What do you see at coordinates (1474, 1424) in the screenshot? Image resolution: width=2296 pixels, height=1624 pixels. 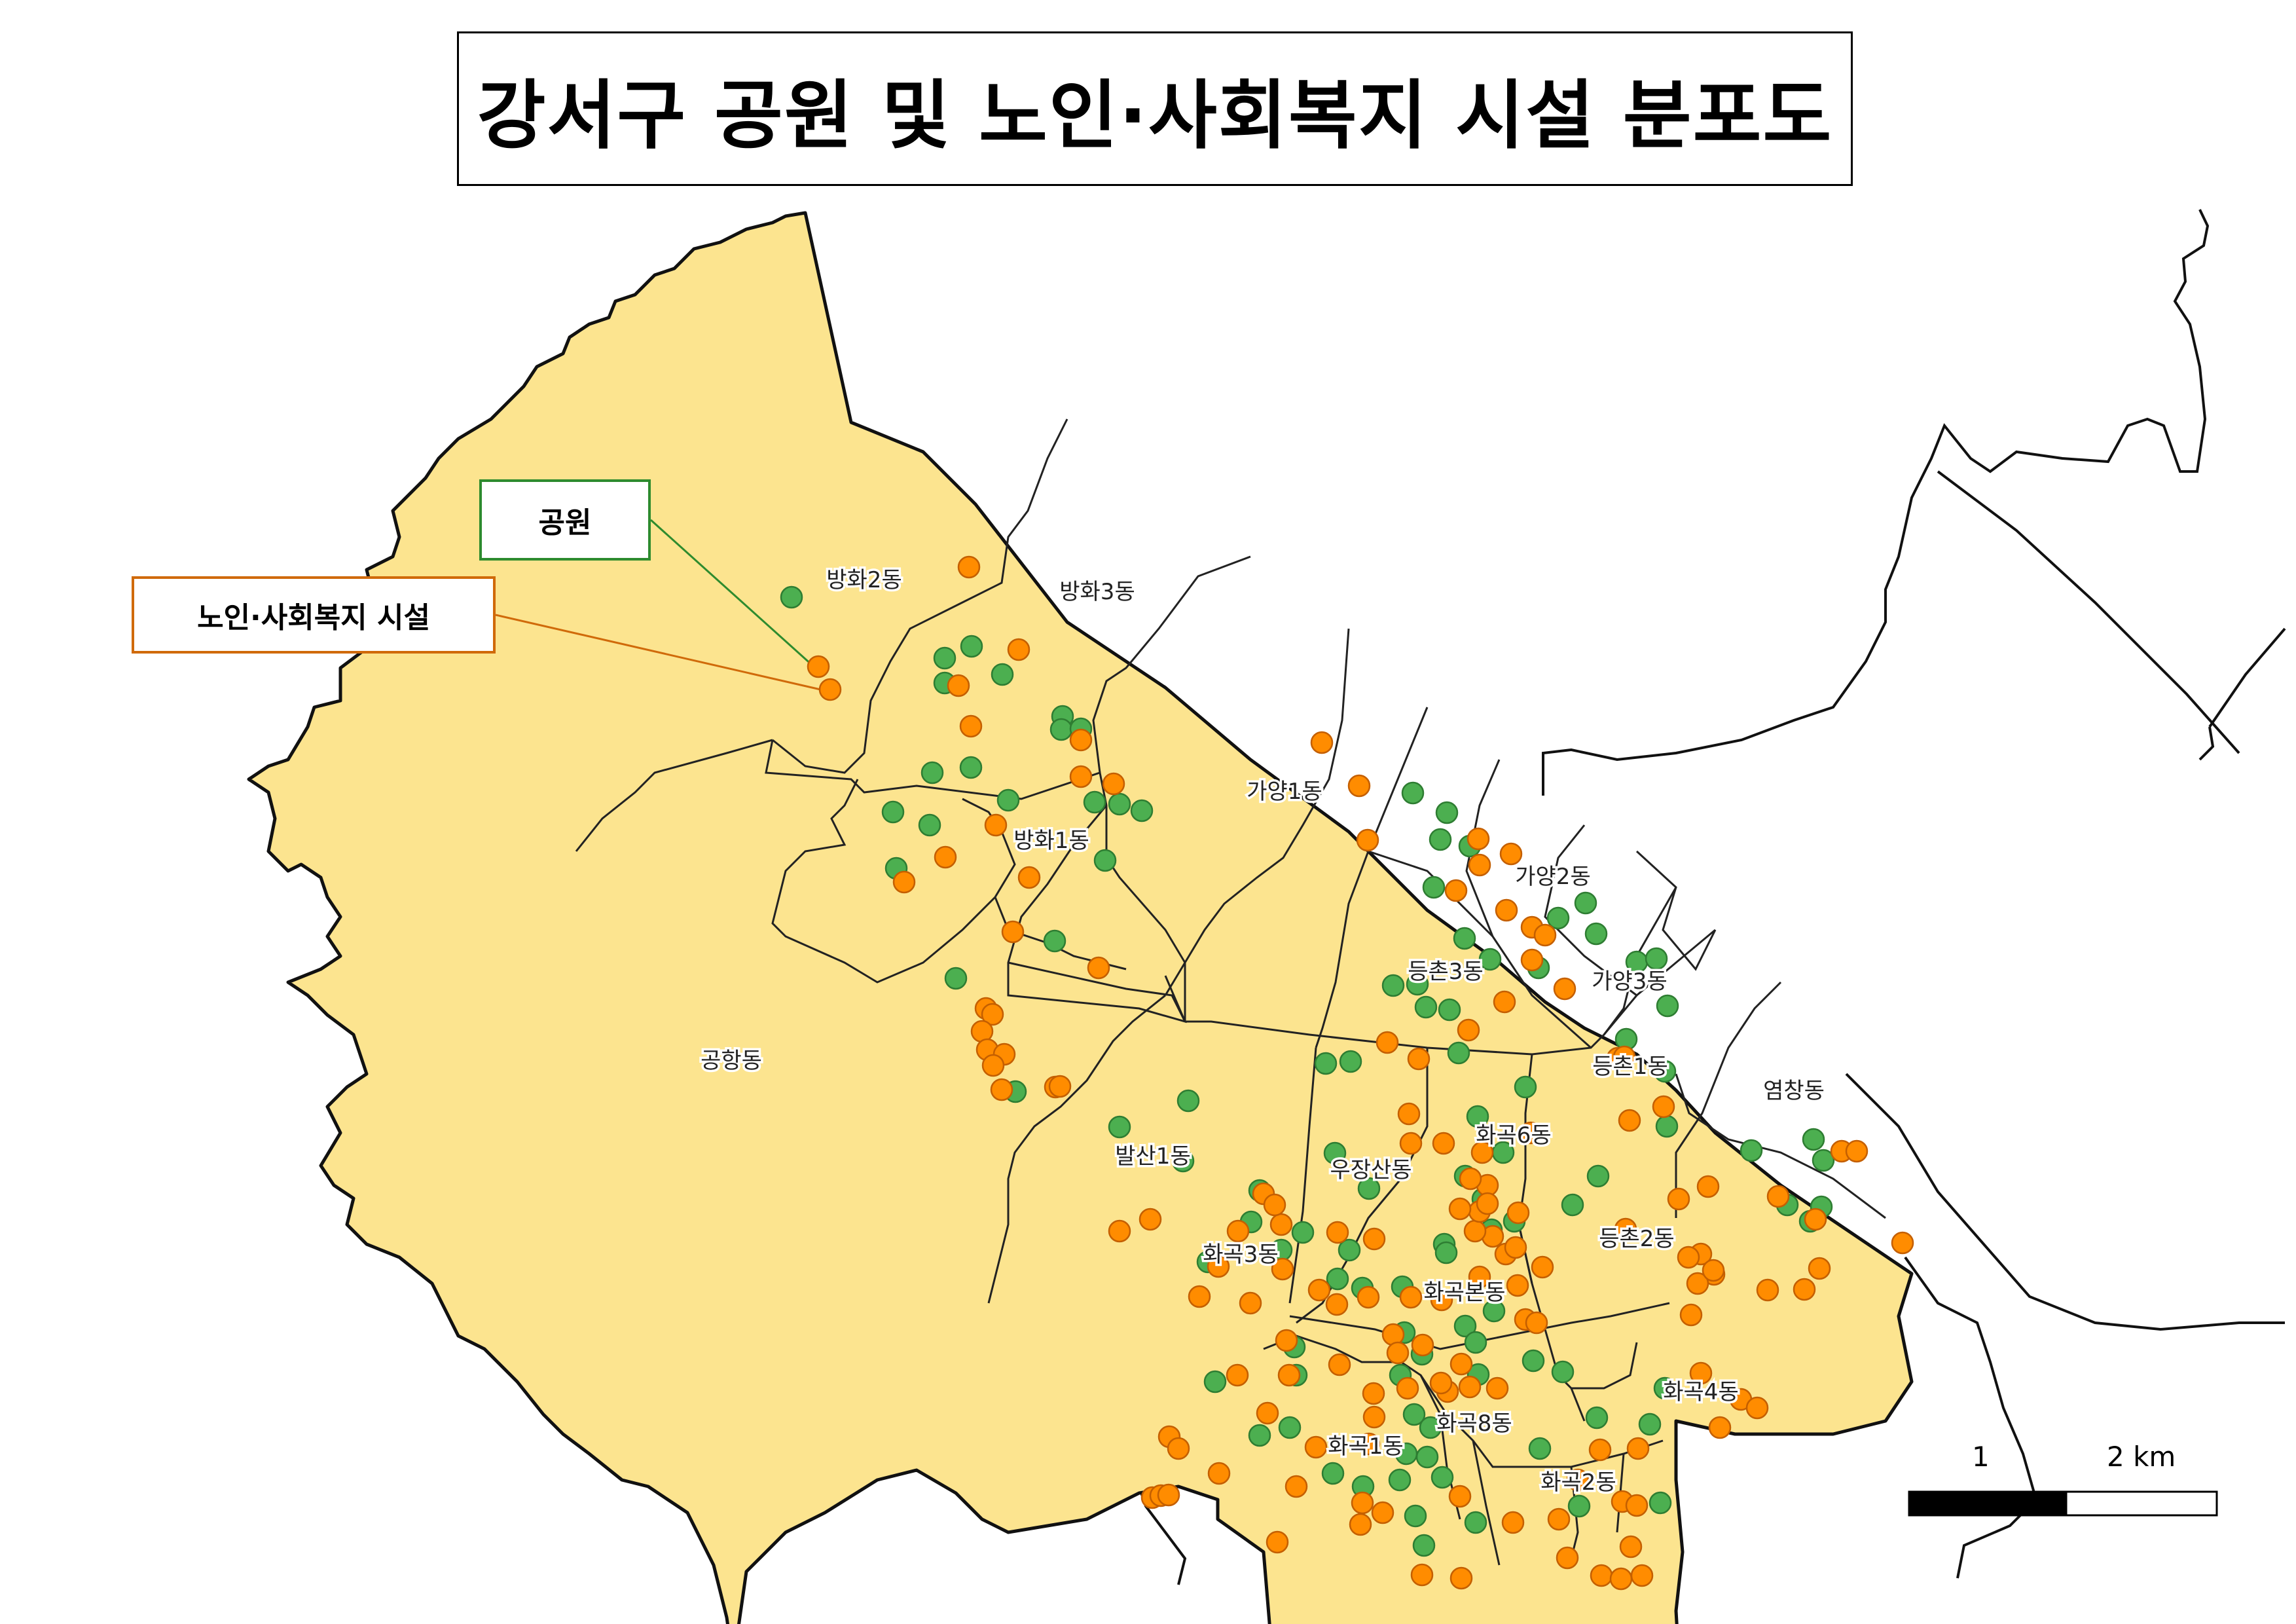 I see `dong-label-hwagok8: 화곡8동` at bounding box center [1474, 1424].